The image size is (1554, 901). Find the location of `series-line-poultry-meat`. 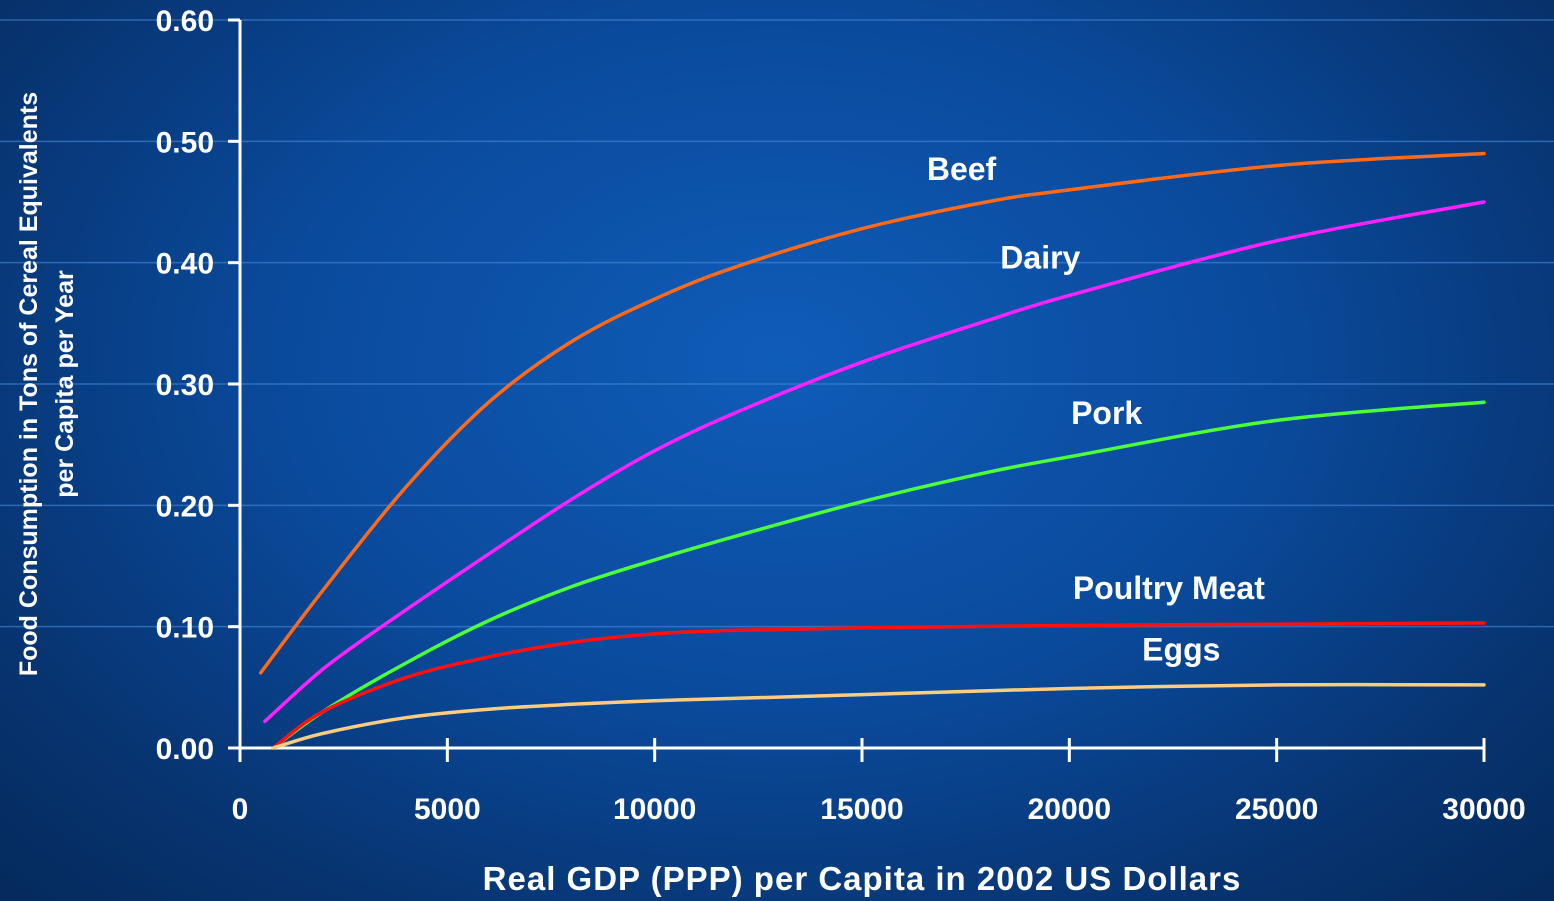

series-line-poultry-meat is located at coordinates (878, 685).